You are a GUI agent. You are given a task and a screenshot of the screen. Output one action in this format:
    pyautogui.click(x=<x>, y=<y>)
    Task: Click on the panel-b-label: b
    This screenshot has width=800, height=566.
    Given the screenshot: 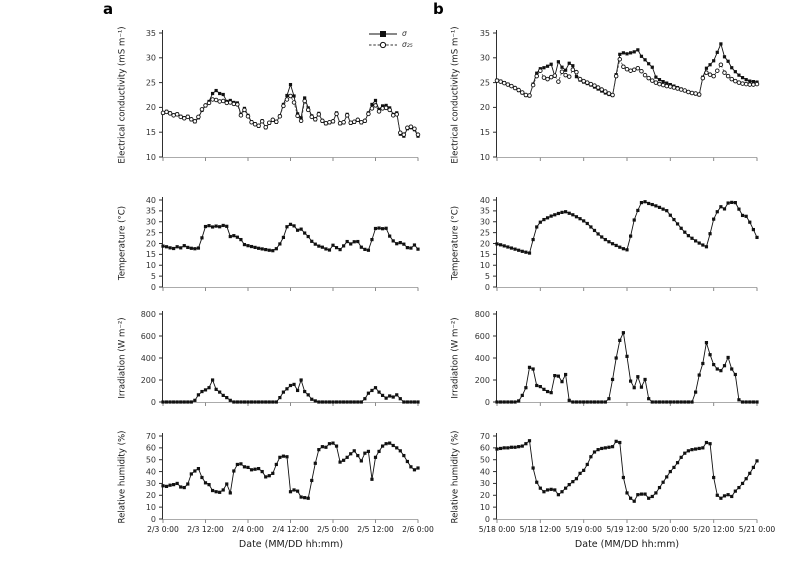 What is the action you would take?
    pyautogui.click(x=438, y=9)
    